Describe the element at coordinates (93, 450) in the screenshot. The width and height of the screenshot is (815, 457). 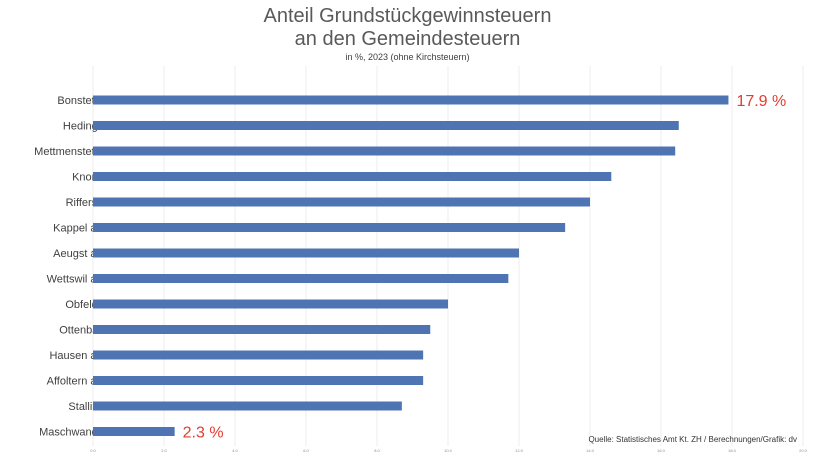
I see `x-tick-label: 0.0` at that location.